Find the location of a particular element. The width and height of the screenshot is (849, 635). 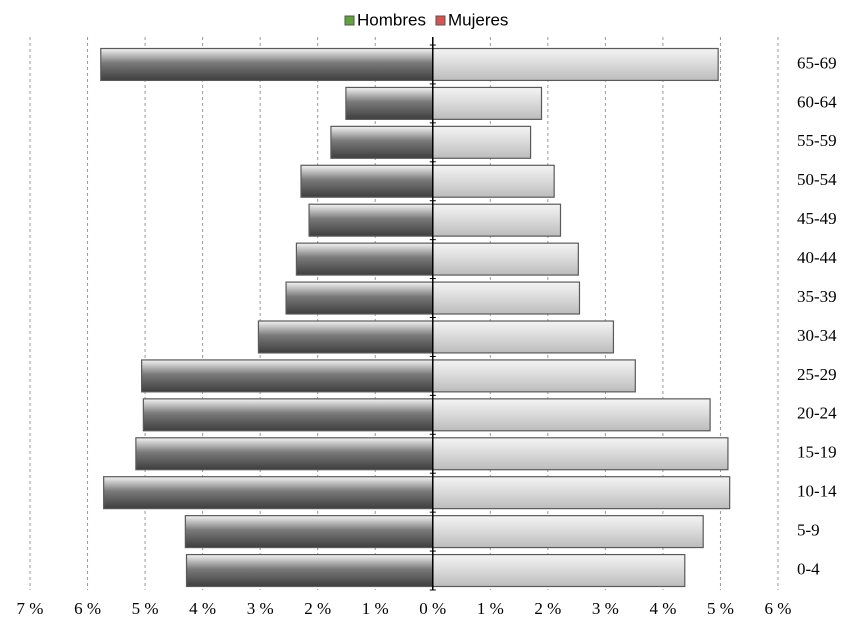

y-tick-label: 15-19 is located at coordinates (817, 452).